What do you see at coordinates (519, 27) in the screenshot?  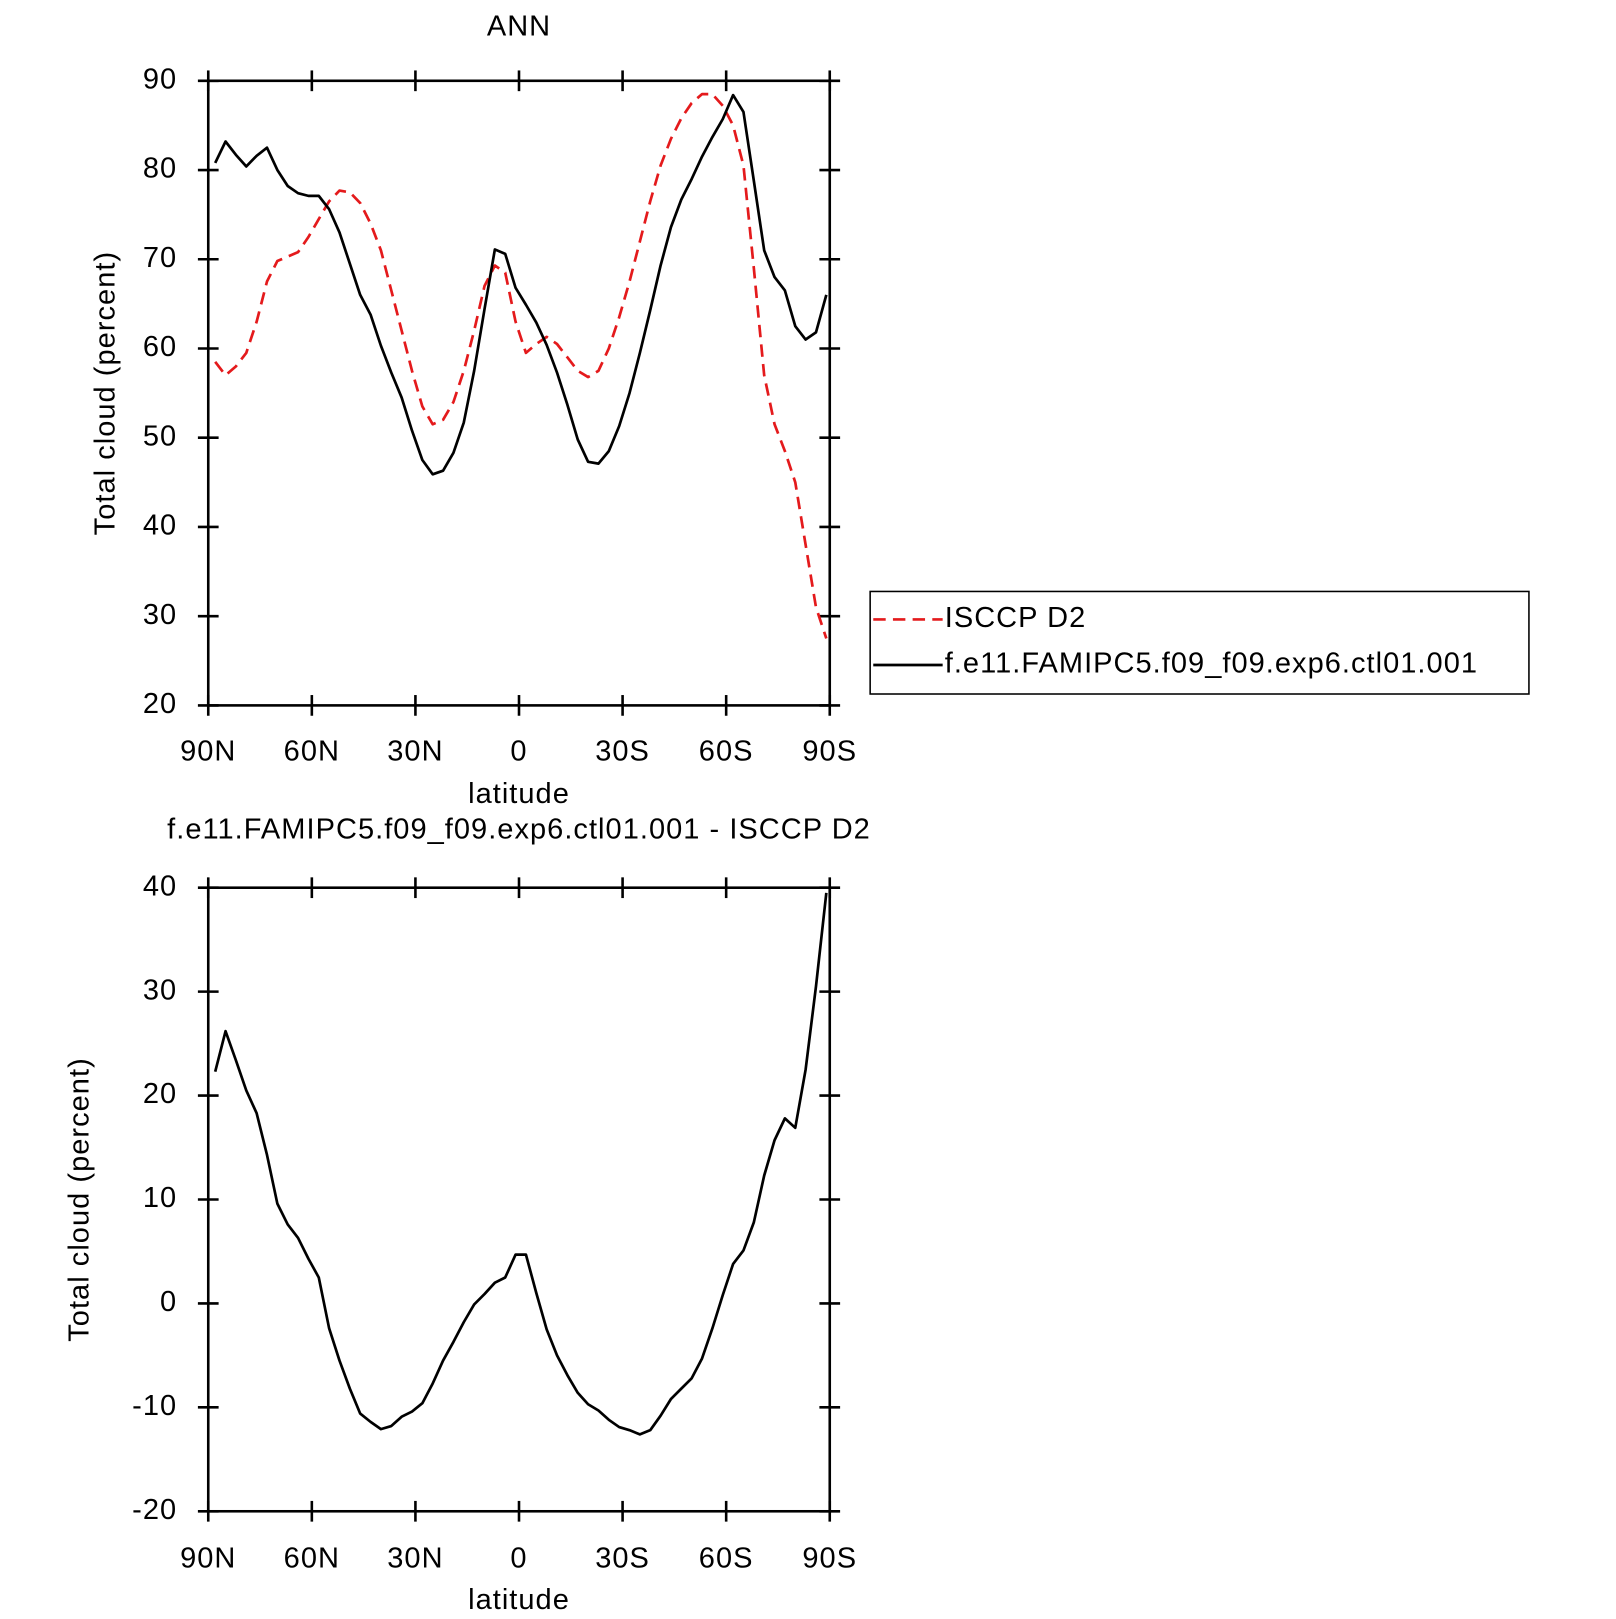 I see `chart-title: ANN` at bounding box center [519, 27].